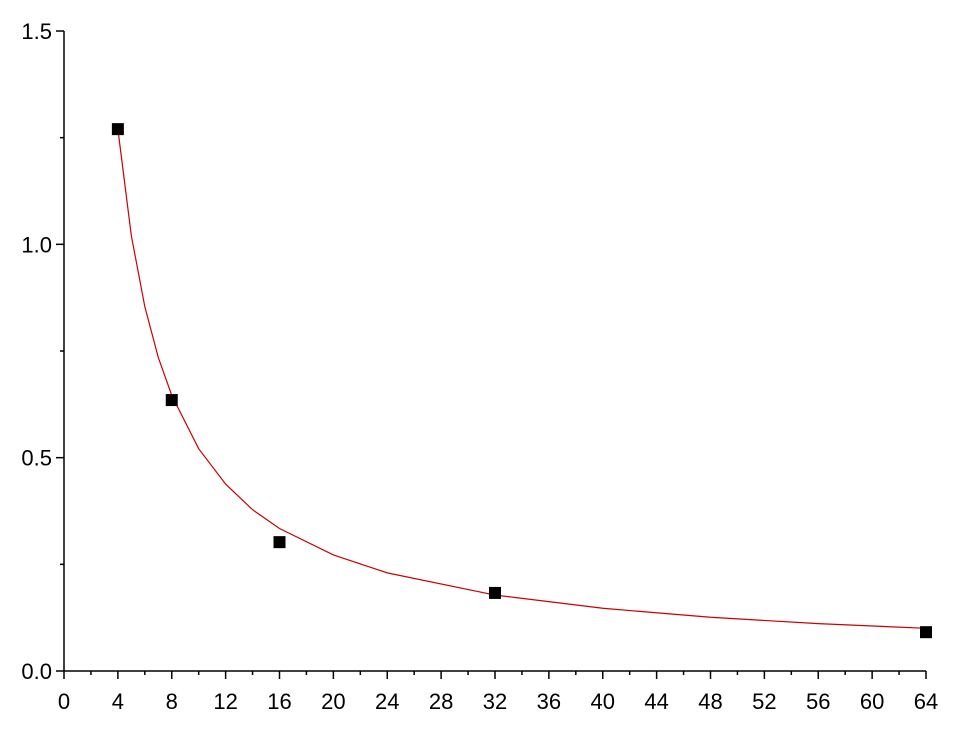  What do you see at coordinates (279, 701) in the screenshot?
I see `x-tick-label: 16` at bounding box center [279, 701].